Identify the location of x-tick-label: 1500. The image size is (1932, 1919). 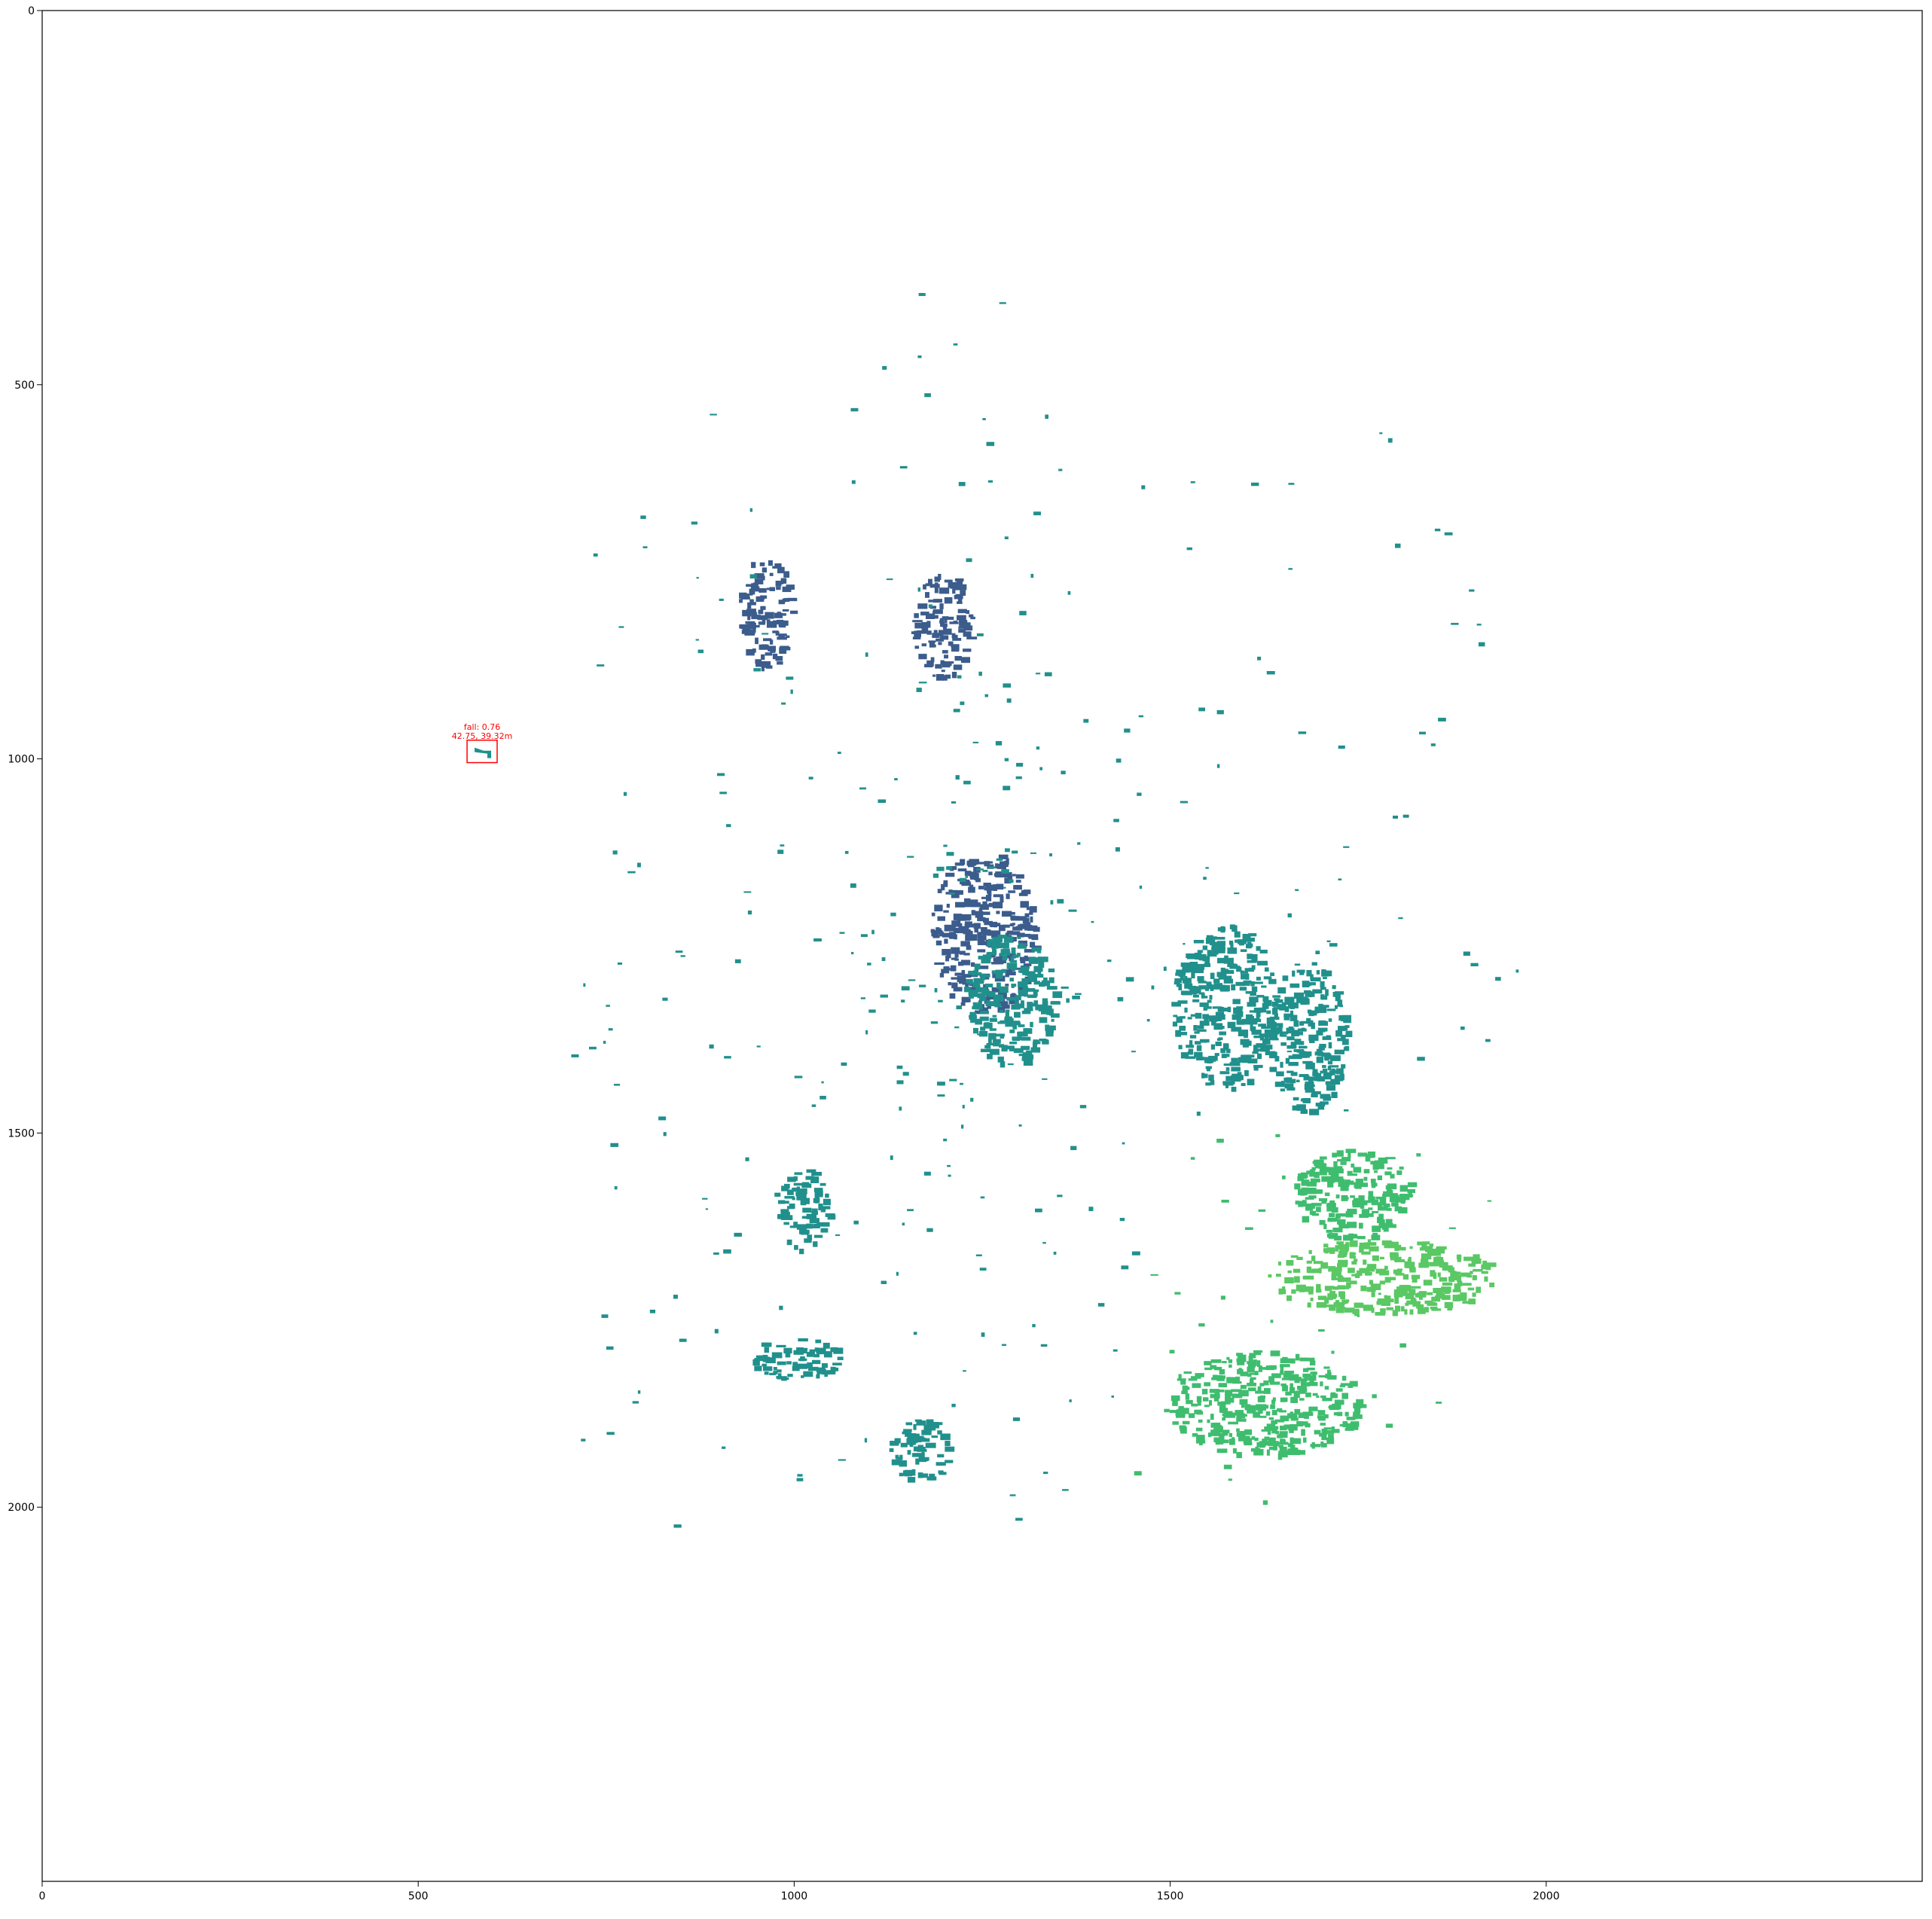
(1171, 1896).